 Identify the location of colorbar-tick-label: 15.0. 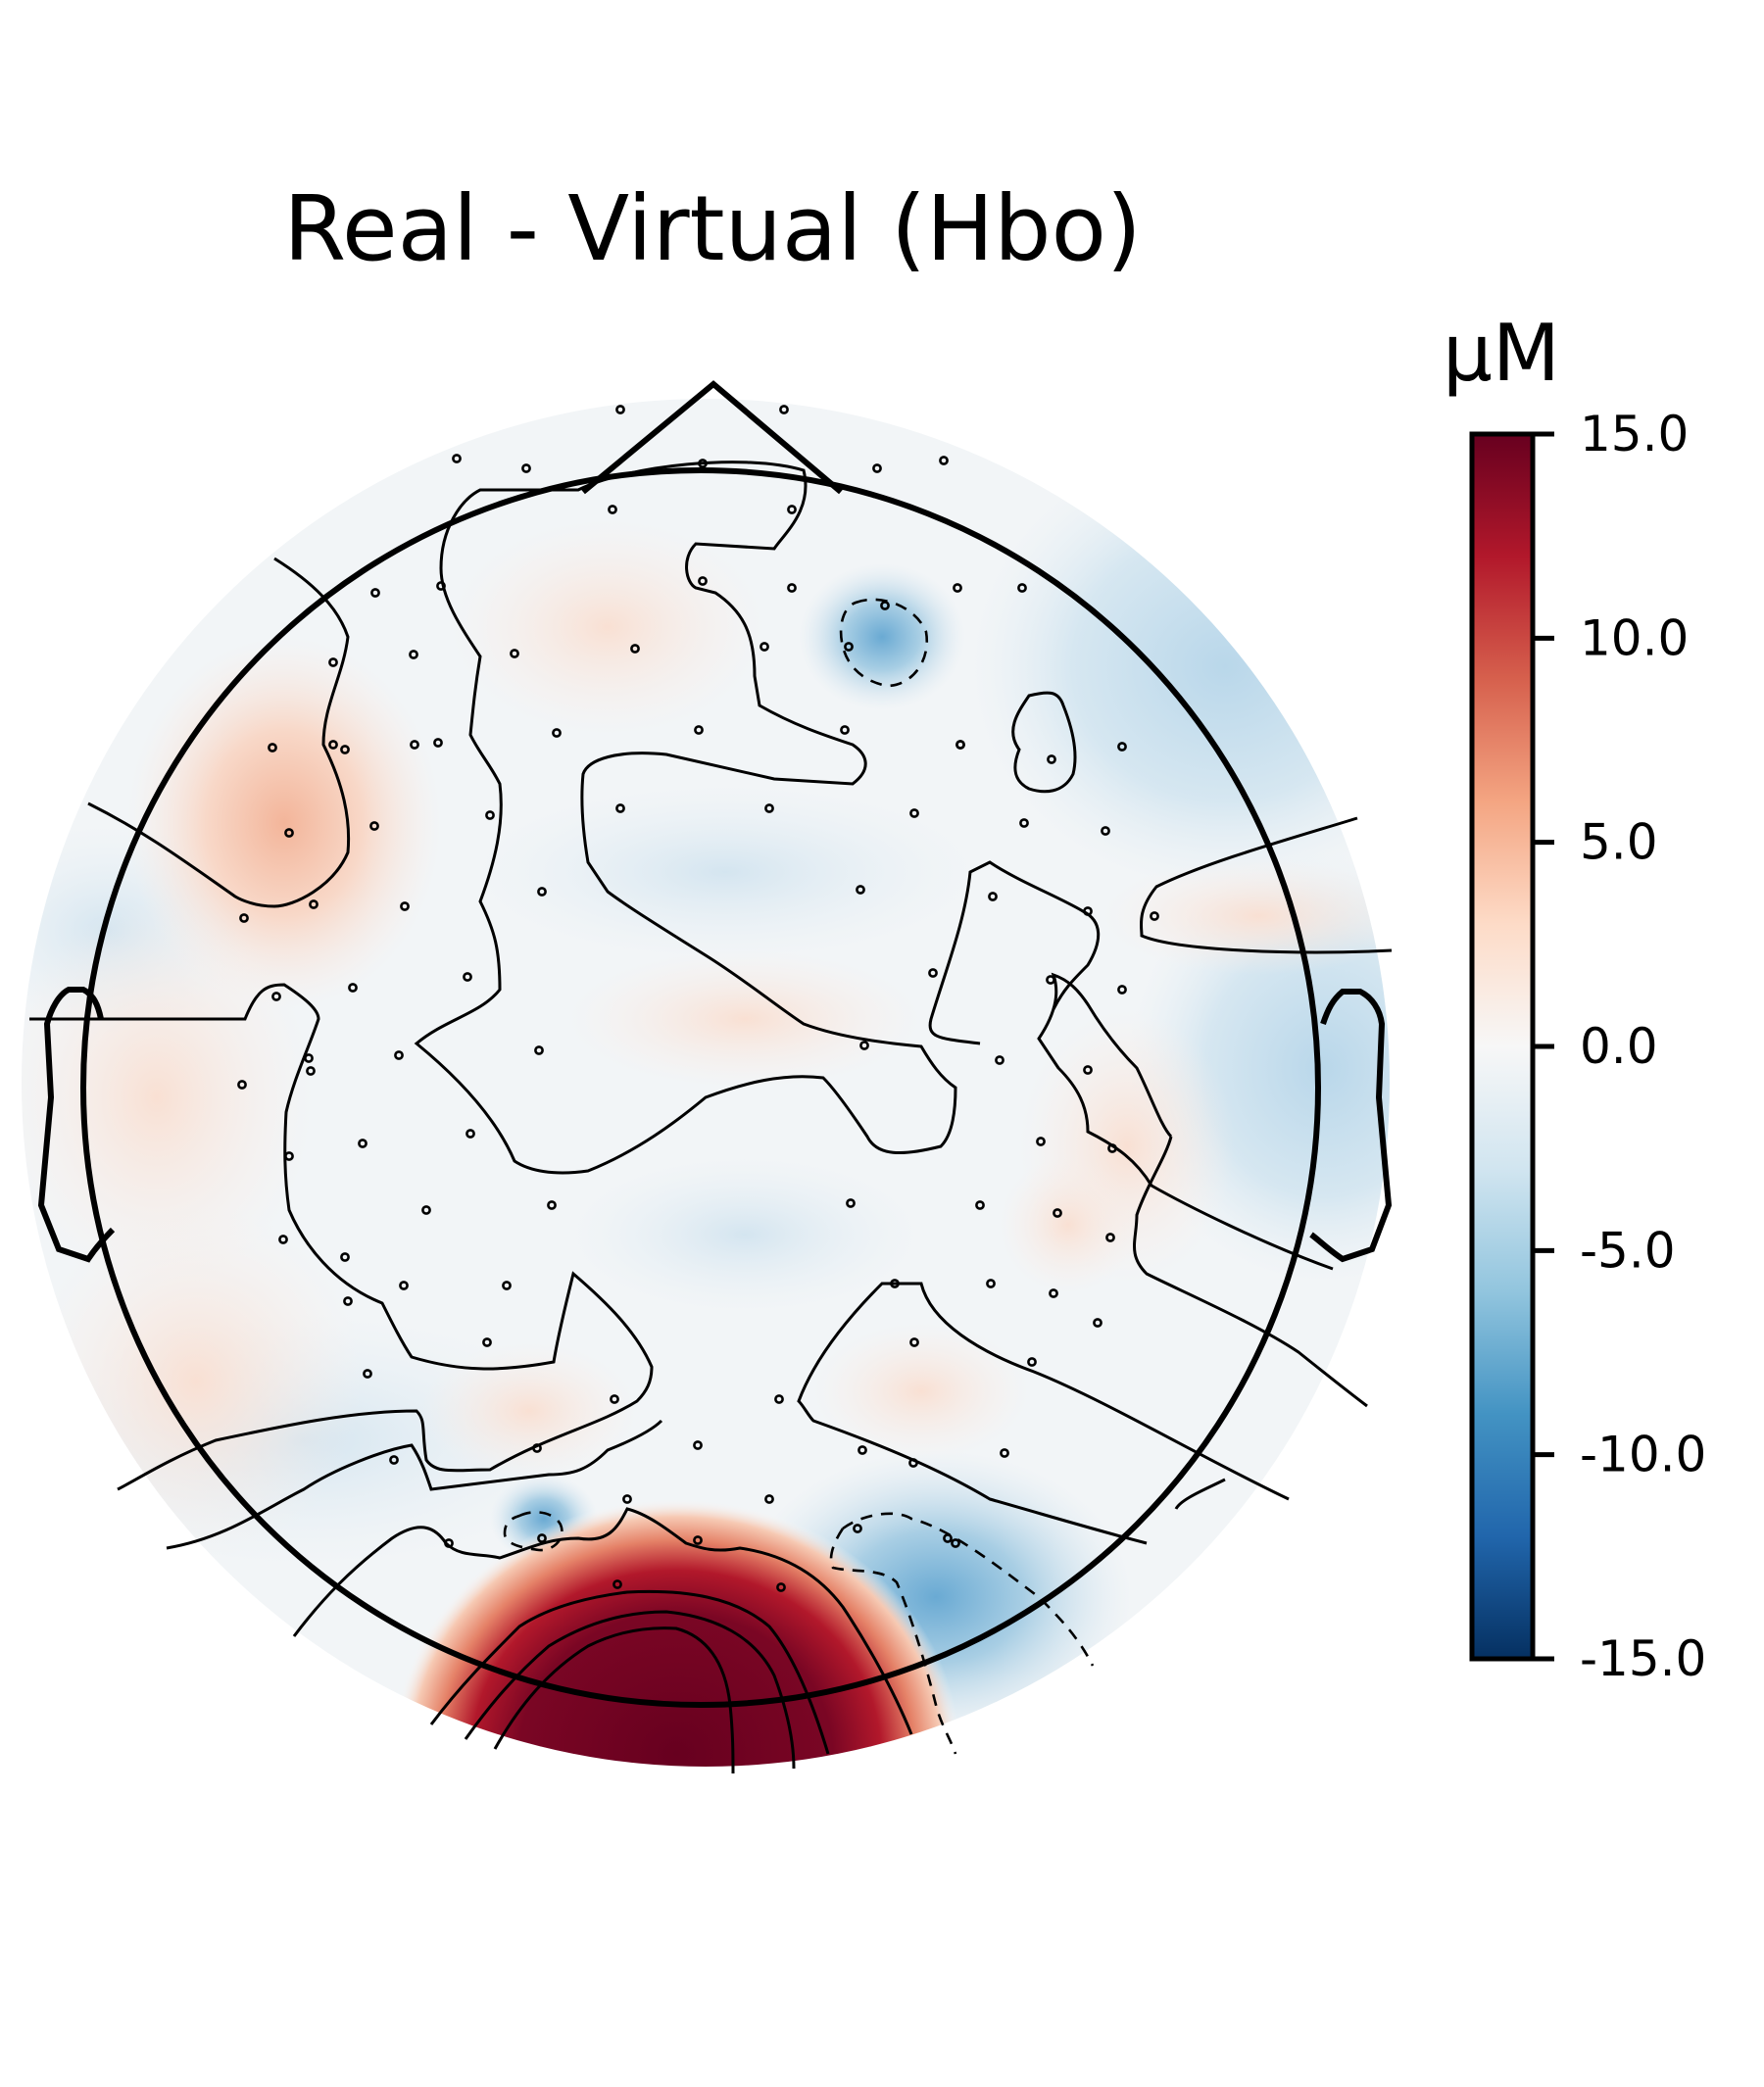
(1634, 434).